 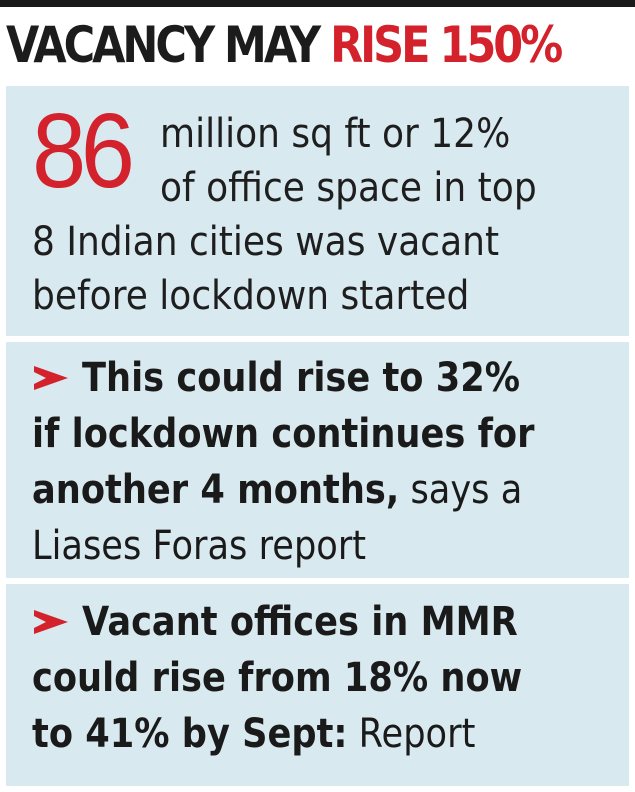 I want to click on bullet2-line3-rest: Report, so click(x=411, y=734).